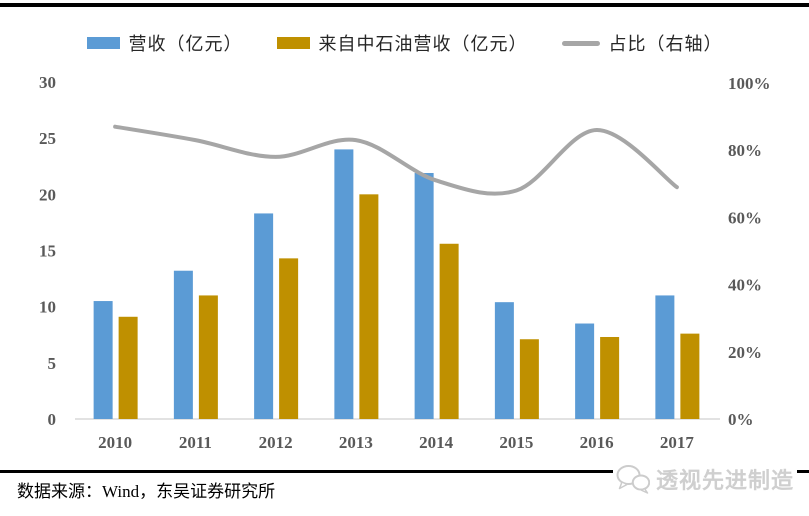  Describe the element at coordinates (52, 419) in the screenshot. I see `left-axis-tick: 0` at that location.